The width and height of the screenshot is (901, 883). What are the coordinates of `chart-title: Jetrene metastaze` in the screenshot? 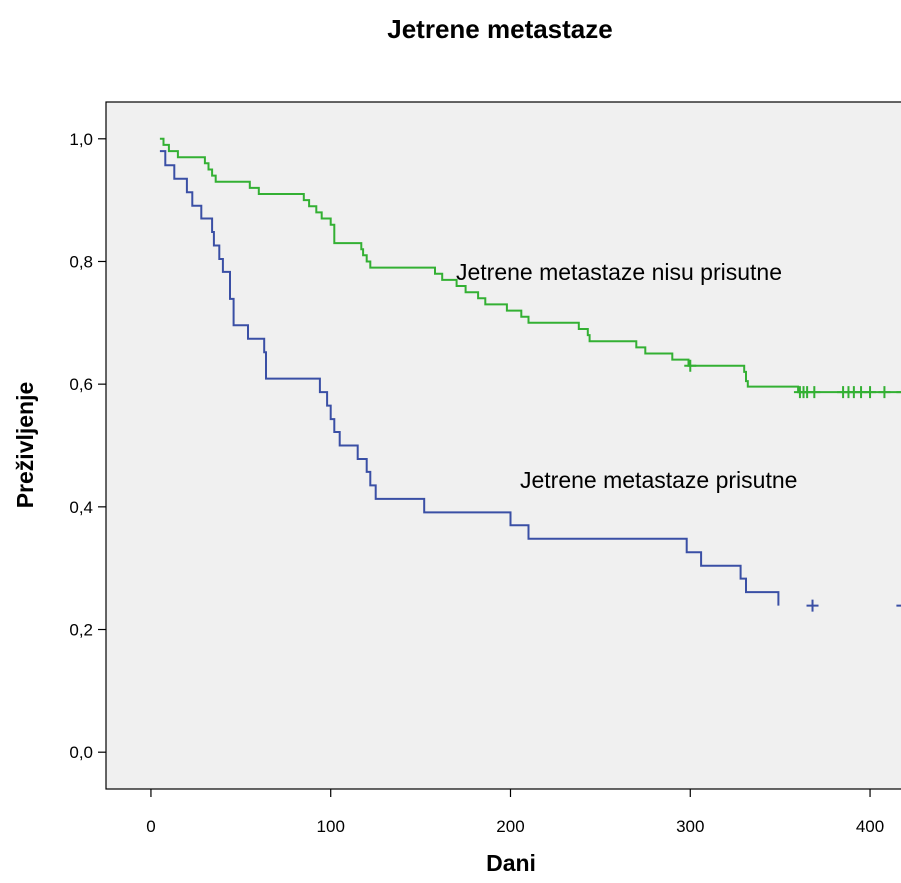 It's located at (500, 29).